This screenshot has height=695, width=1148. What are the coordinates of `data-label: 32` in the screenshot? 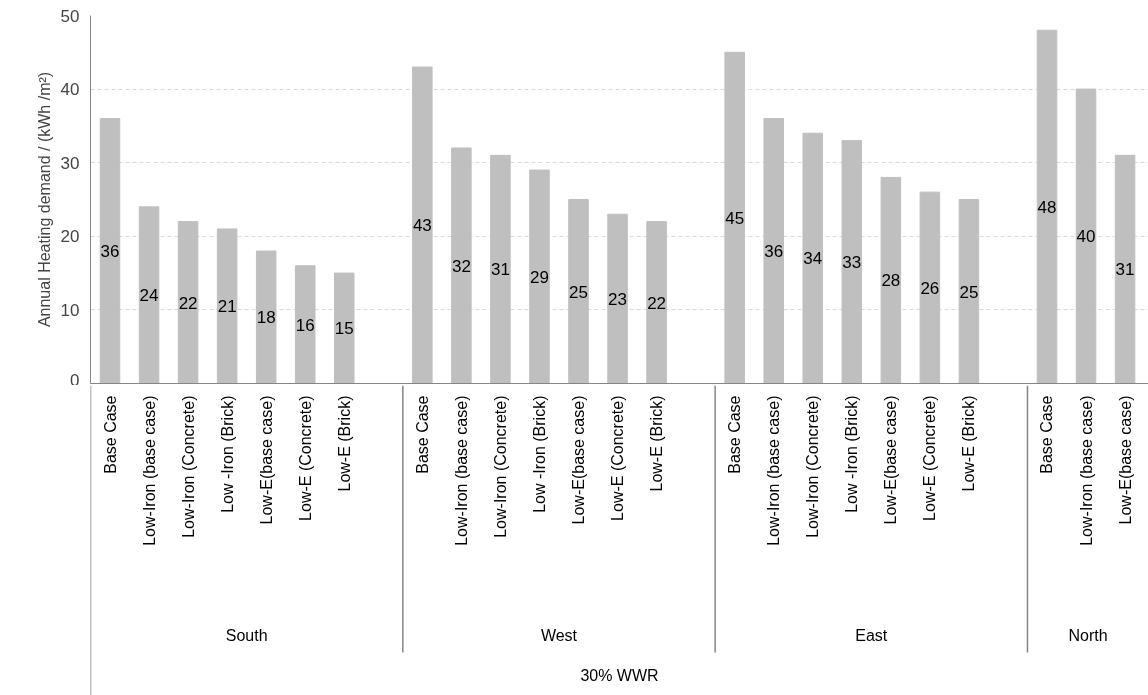 It's located at (461, 266).